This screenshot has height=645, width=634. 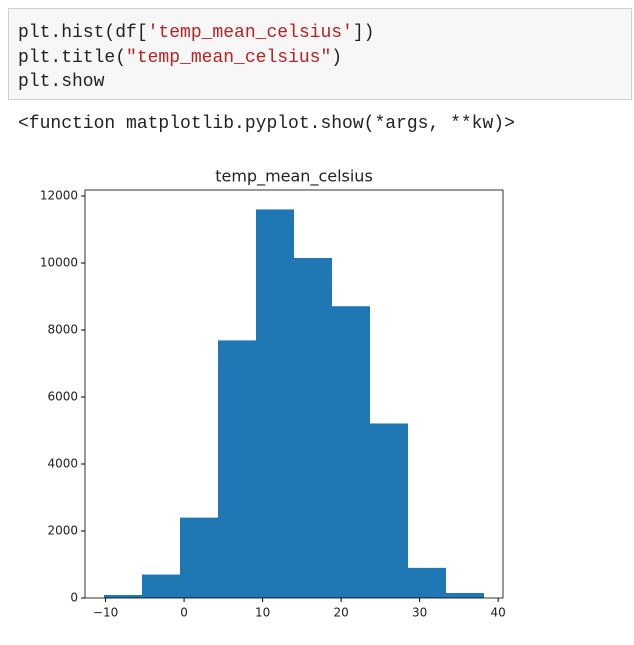 I want to click on y-tick-label: 10000, so click(x=59, y=263).